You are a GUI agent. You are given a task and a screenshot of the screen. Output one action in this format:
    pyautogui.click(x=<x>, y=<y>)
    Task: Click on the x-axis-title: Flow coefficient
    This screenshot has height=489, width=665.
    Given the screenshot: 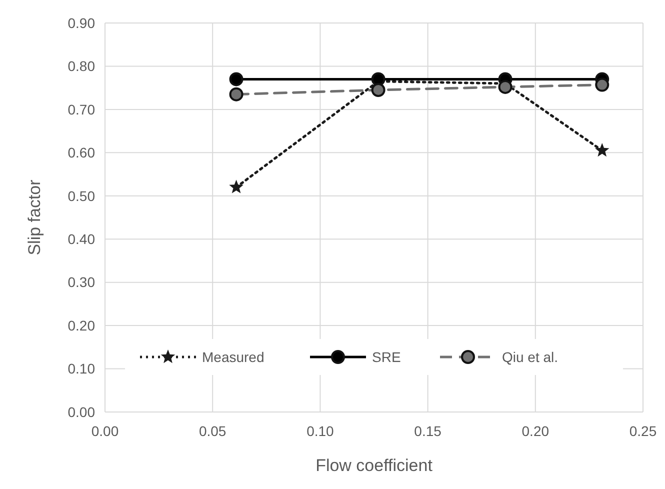 What is the action you would take?
    pyautogui.click(x=374, y=465)
    